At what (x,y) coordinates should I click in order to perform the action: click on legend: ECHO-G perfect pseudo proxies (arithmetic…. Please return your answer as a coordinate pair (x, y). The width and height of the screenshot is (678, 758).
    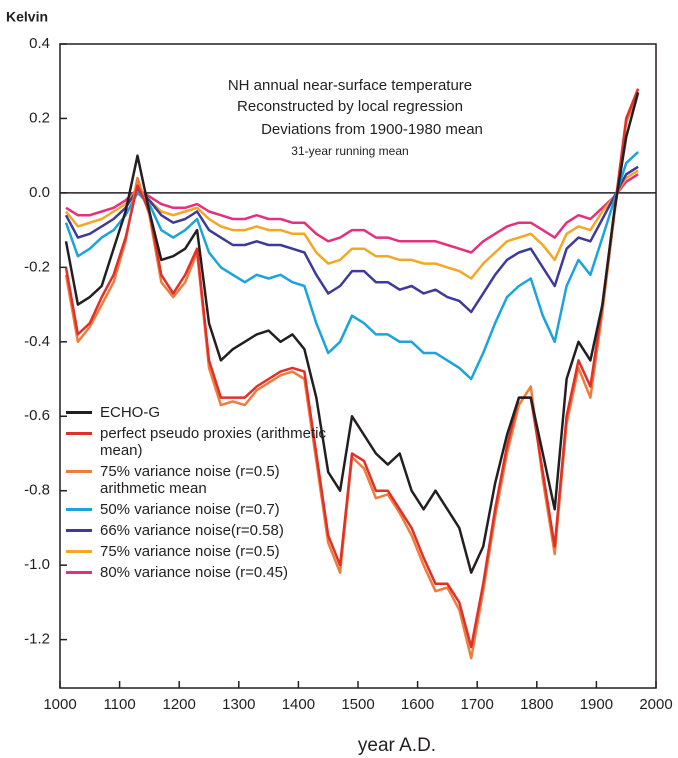
    Looking at the image, I should click on (211, 494).